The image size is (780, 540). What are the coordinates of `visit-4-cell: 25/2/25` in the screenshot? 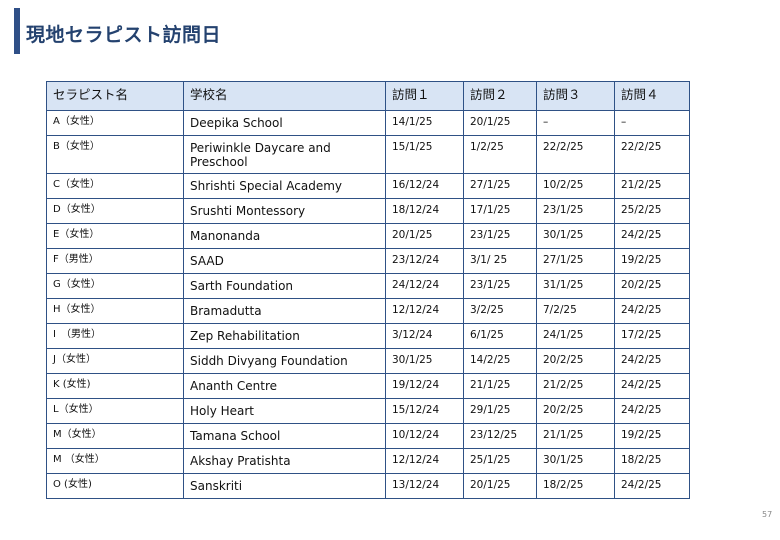 It's located at (652, 211).